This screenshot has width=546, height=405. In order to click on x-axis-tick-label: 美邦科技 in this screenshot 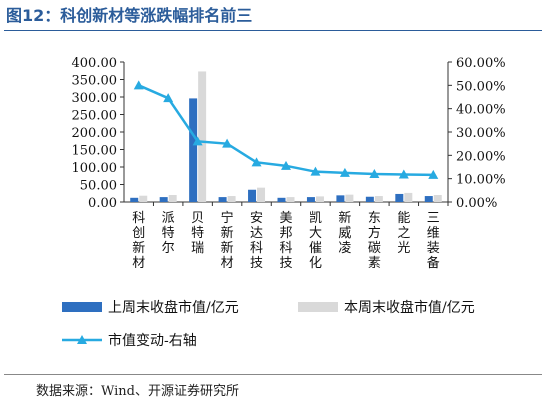, I will do `click(286, 241)`.